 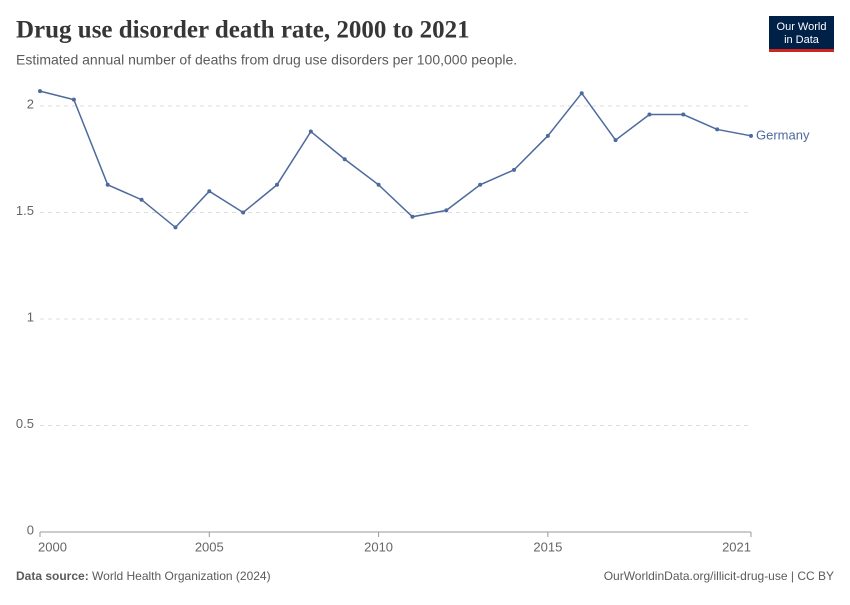 What do you see at coordinates (783, 134) in the screenshot?
I see `series-label: Germany` at bounding box center [783, 134].